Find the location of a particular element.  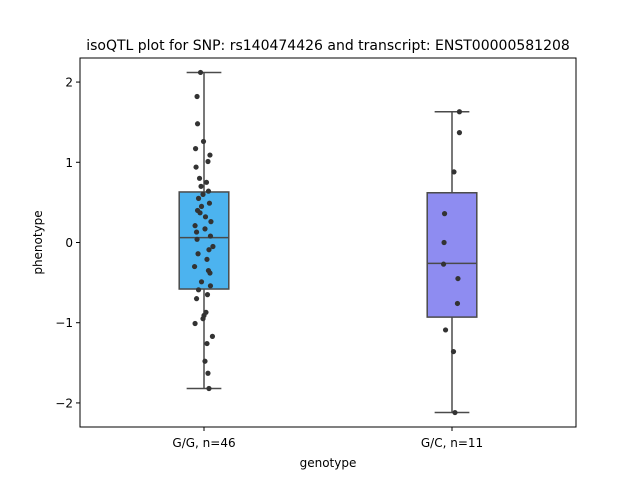

y-axis: −2 −1 0 1 2 is located at coordinates (67, 243).